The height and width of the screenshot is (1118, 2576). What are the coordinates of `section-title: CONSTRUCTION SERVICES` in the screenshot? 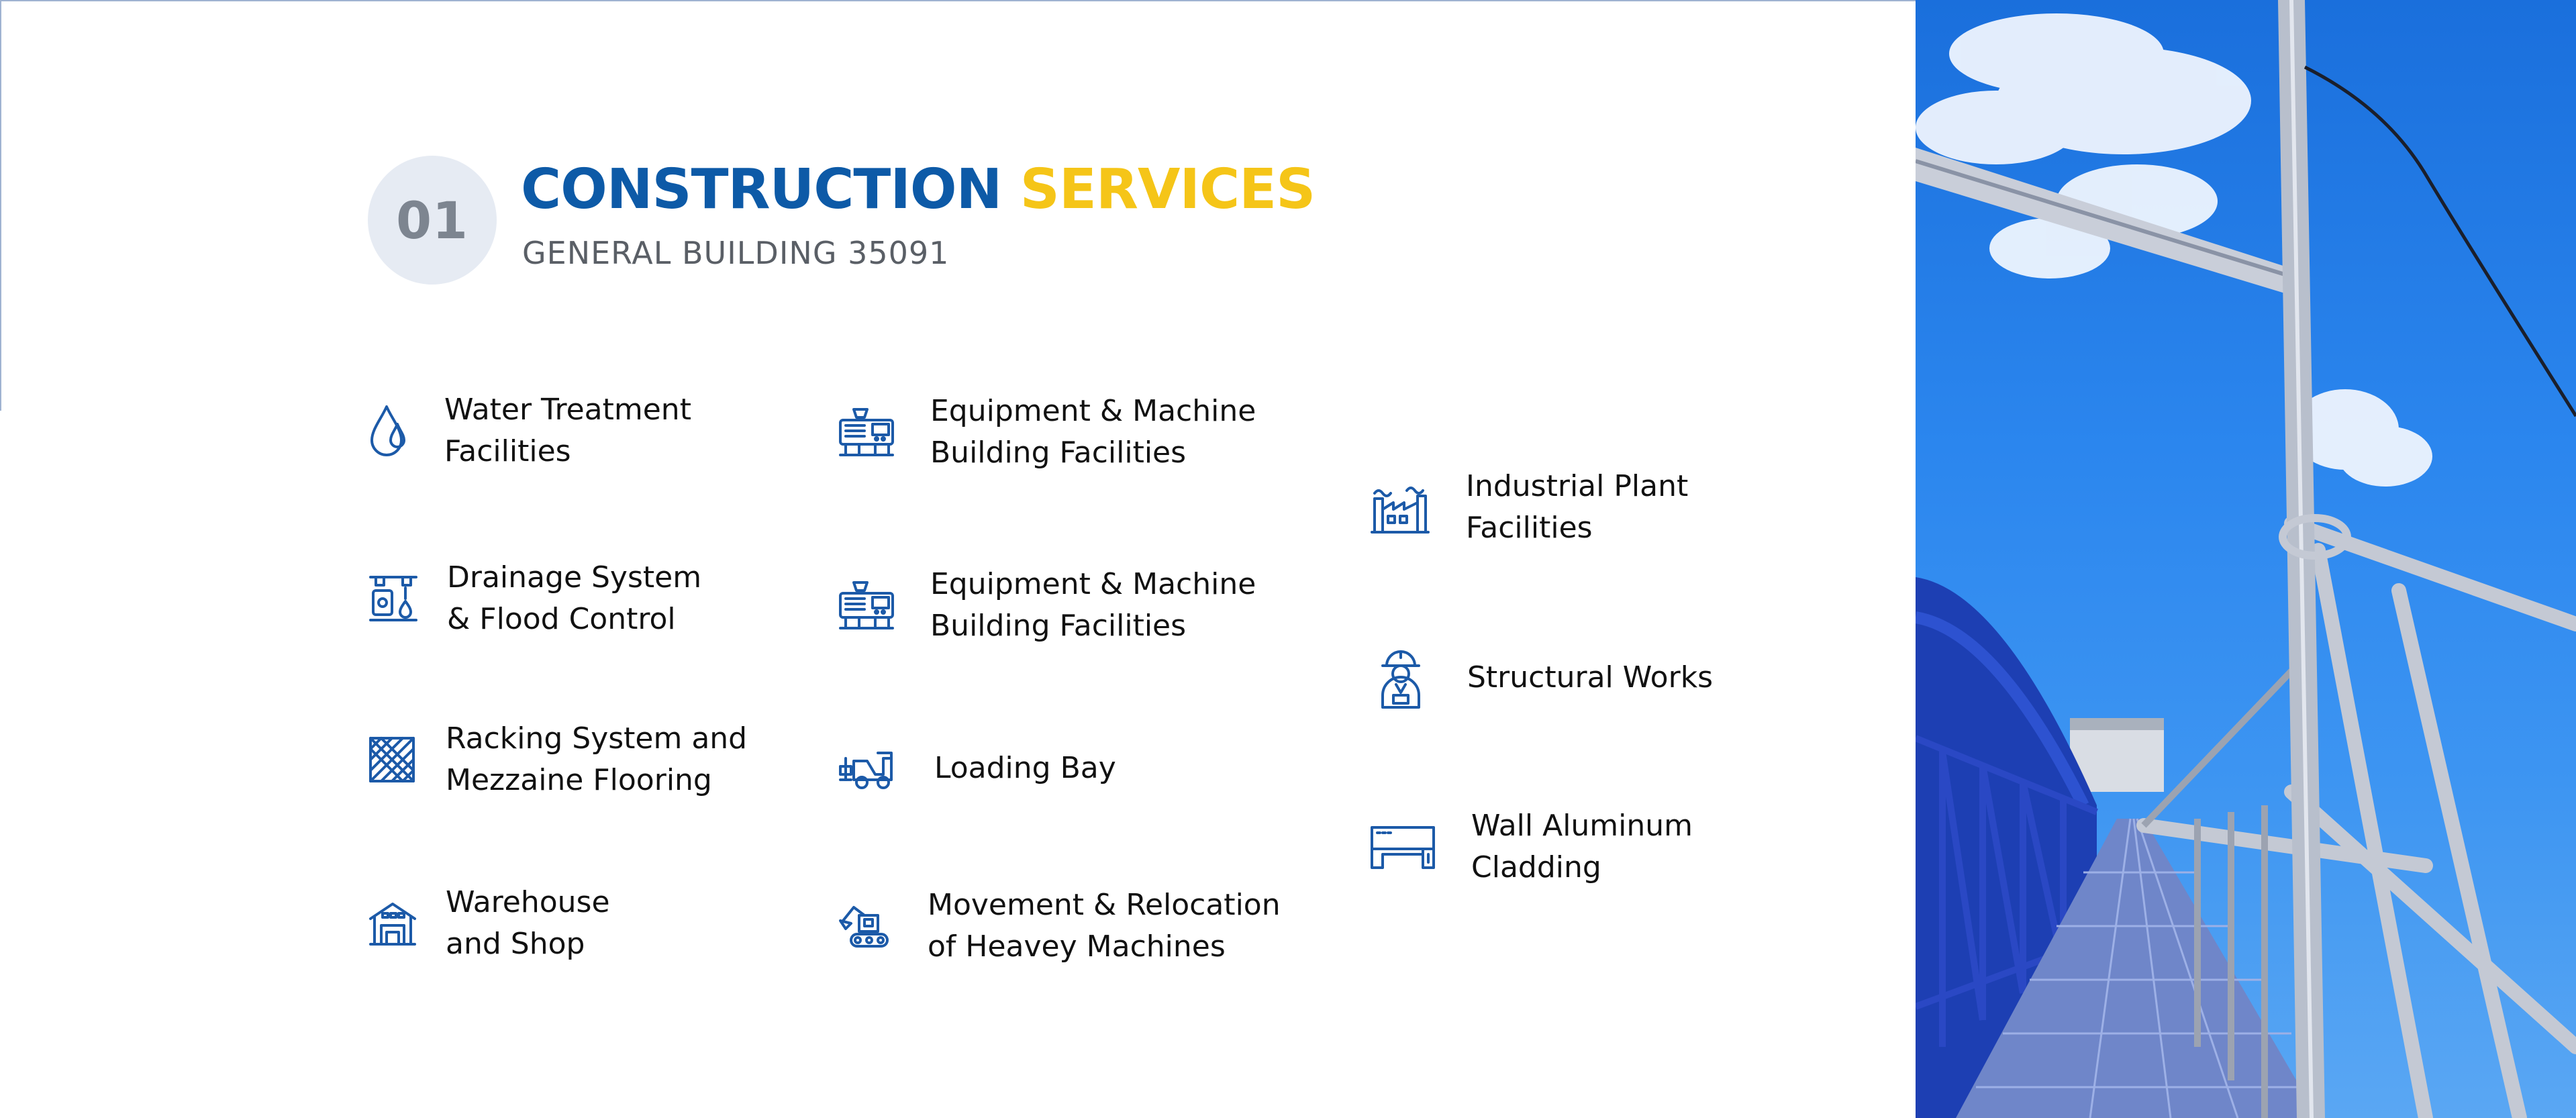 It's located at (918, 190).